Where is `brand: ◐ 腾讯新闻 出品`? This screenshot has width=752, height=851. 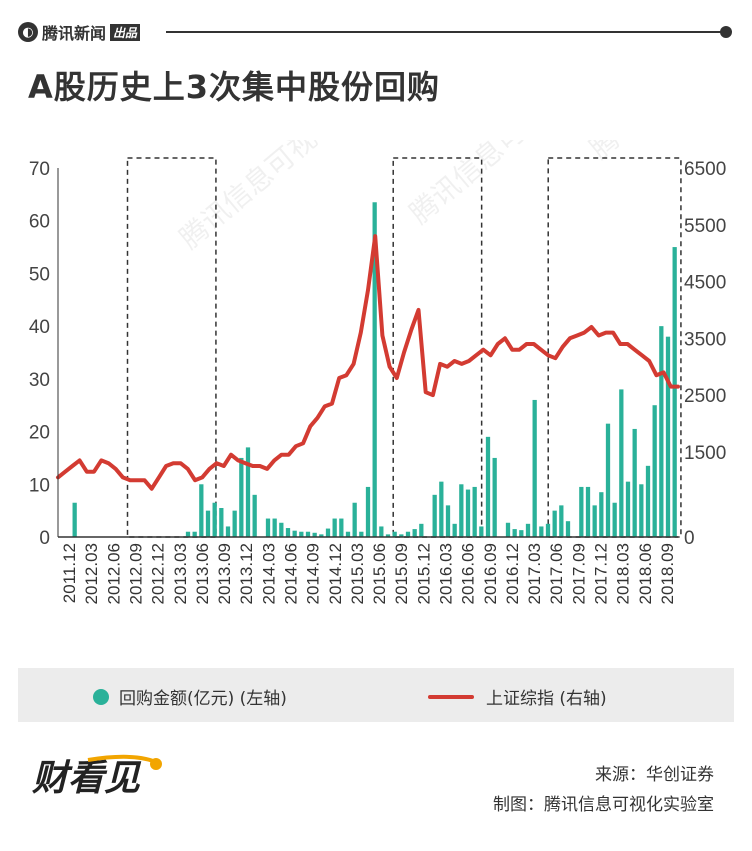
brand: ◐ 腾讯新闻 出品 is located at coordinates (79, 32).